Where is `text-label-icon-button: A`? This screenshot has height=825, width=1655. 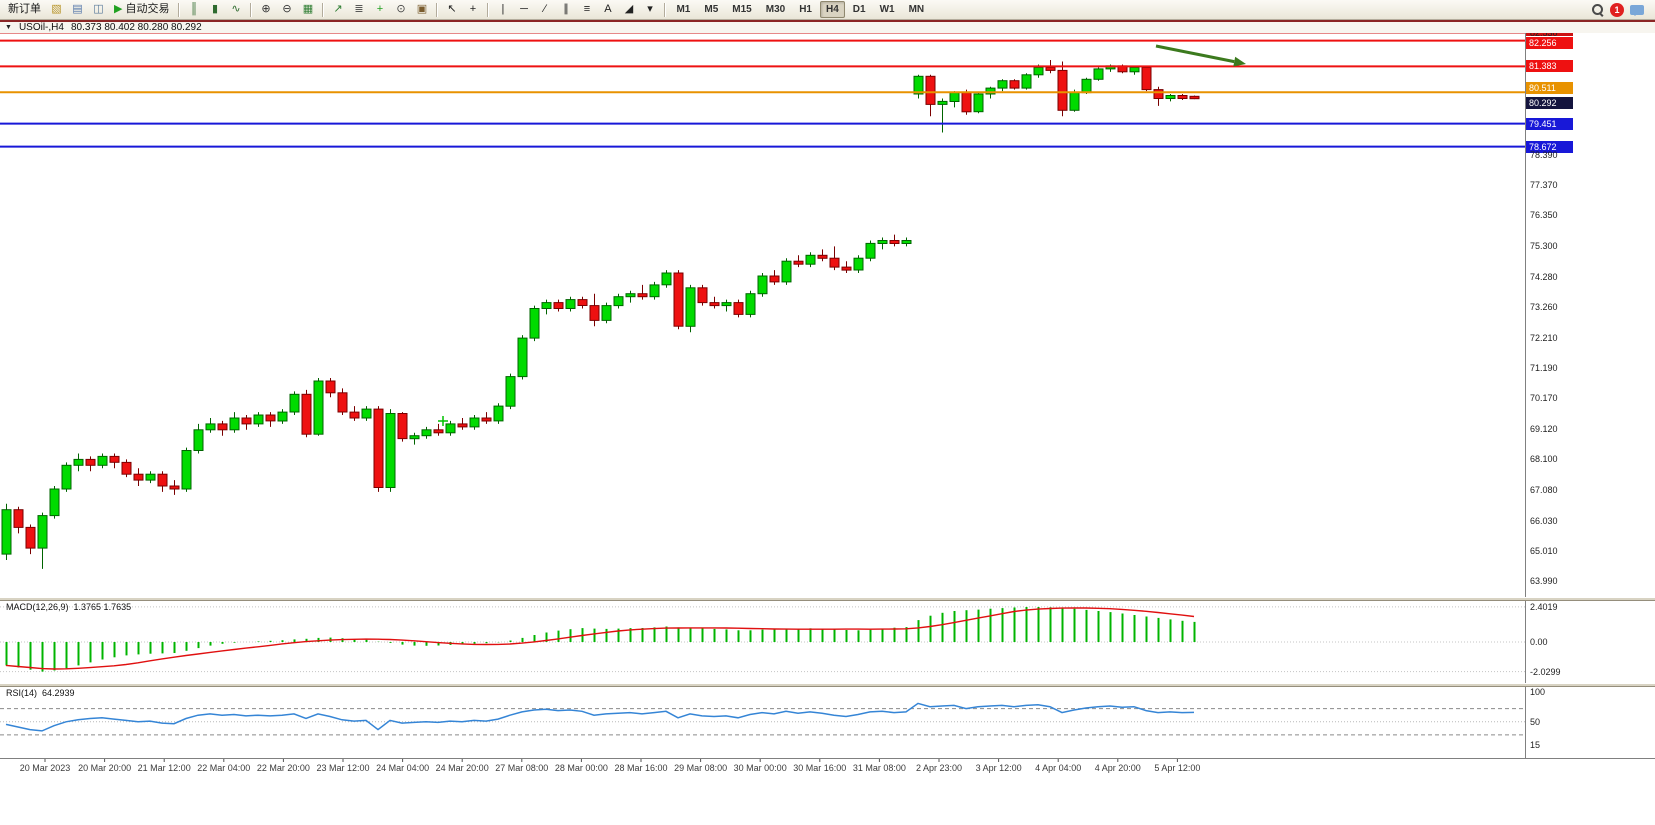 text-label-icon-button: A is located at coordinates (607, 9).